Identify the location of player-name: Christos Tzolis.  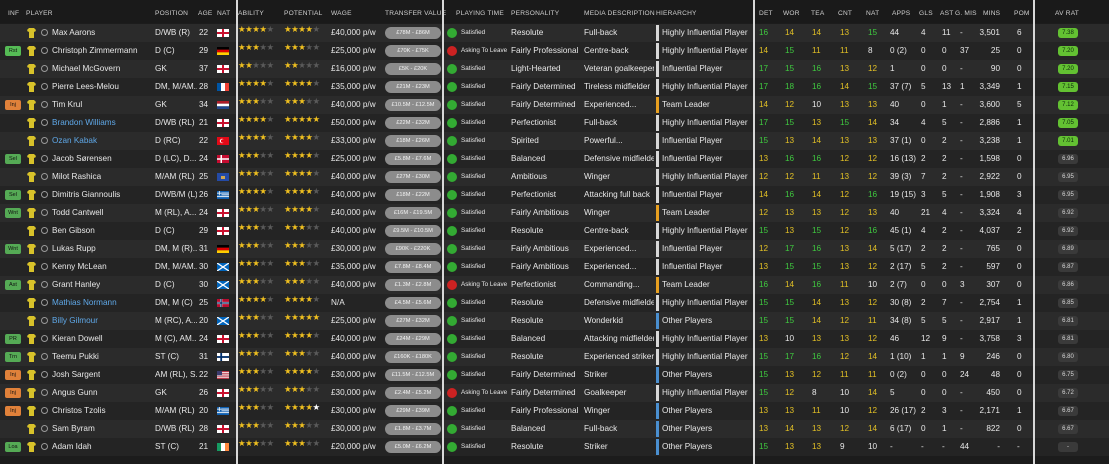
(79, 410).